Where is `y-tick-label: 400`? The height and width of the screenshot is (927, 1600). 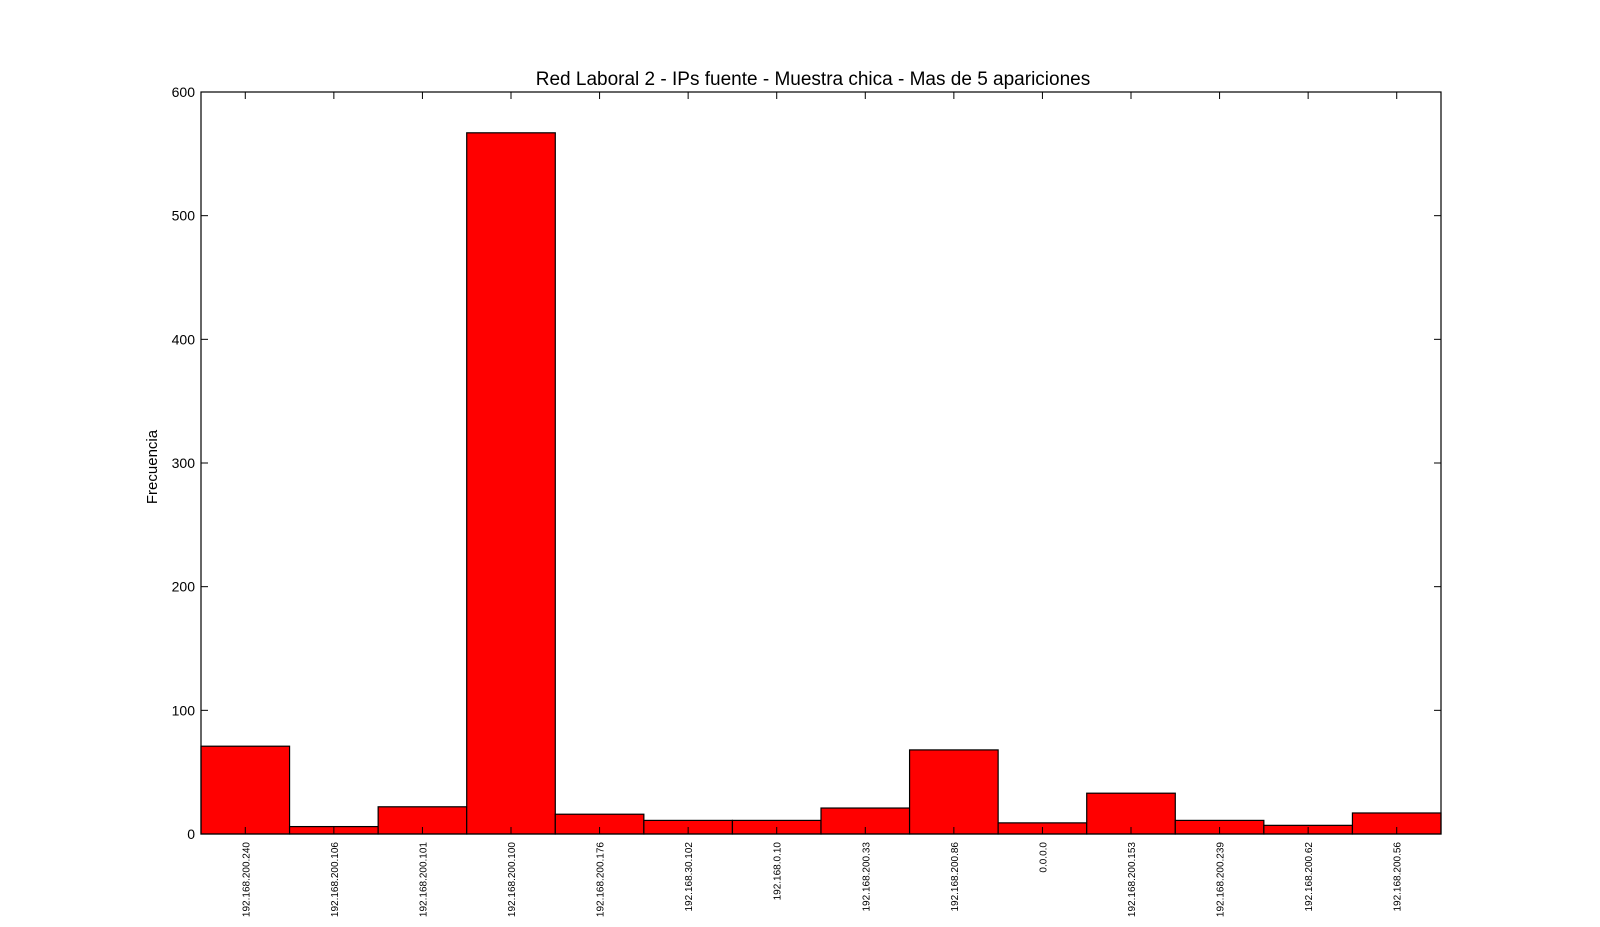 y-tick-label: 400 is located at coordinates (184, 339).